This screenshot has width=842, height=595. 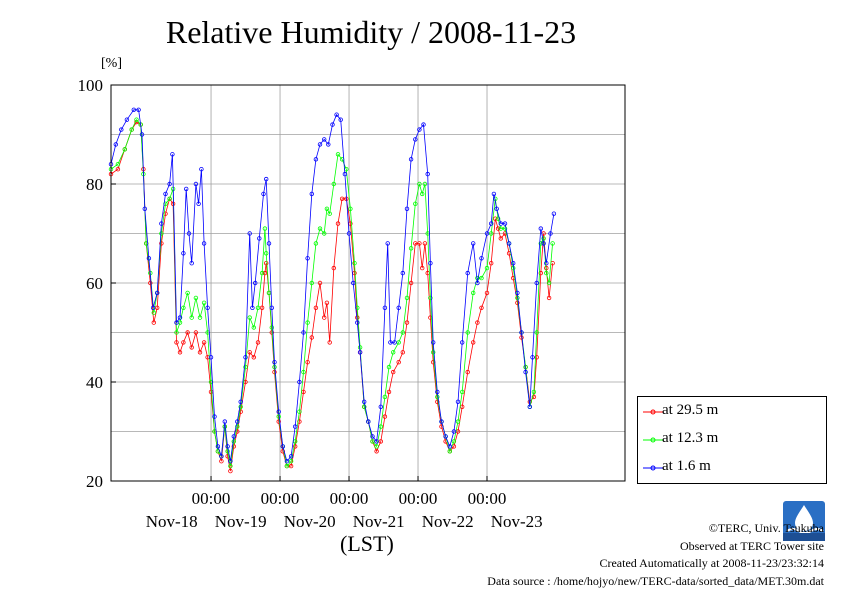 I want to click on legend-marker, so click(x=653, y=468).